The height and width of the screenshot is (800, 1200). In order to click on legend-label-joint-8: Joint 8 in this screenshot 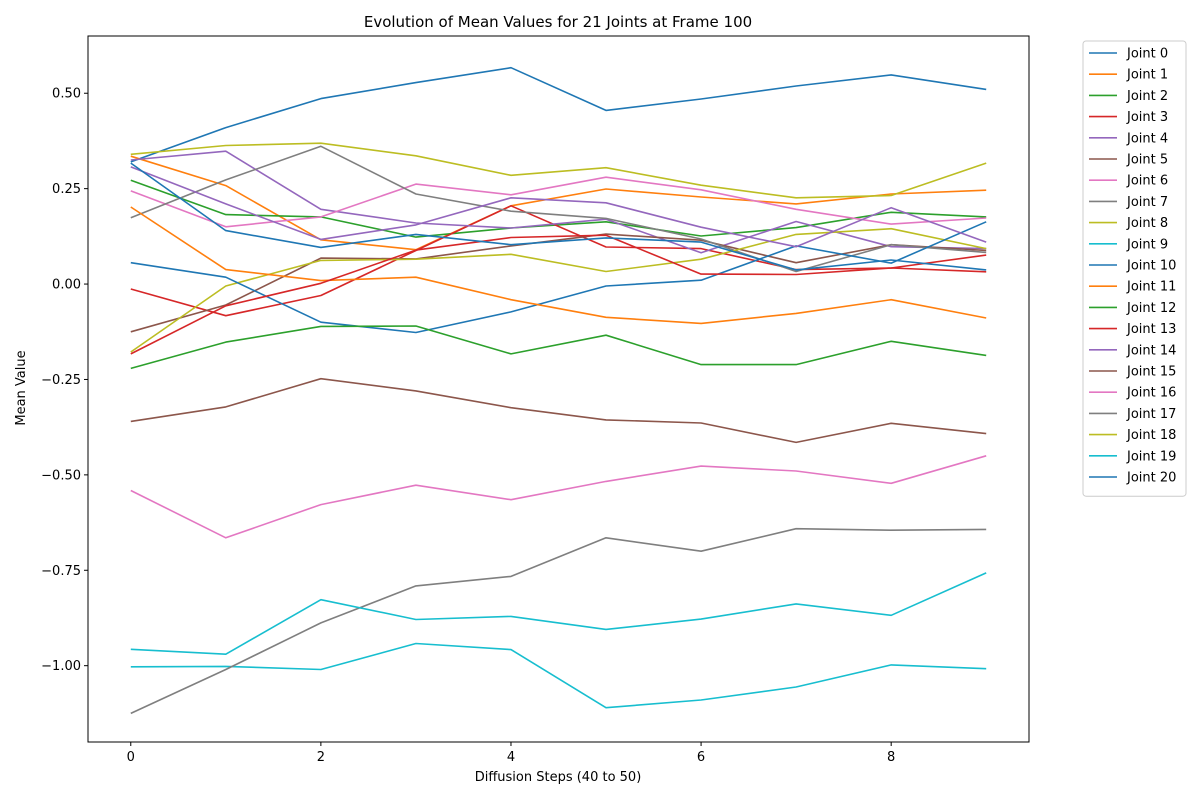, I will do `click(1147, 223)`.